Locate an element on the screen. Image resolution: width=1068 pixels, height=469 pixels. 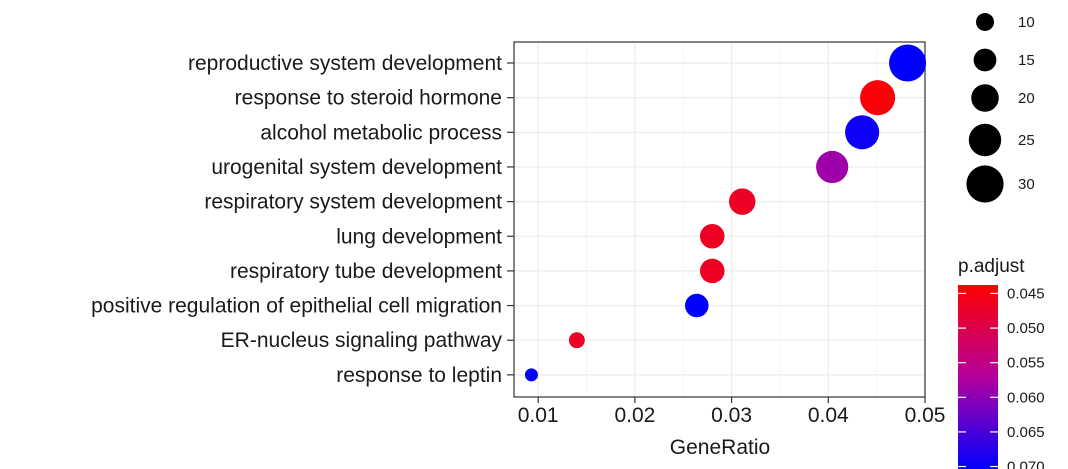
y-axis-label: reproductive system development is located at coordinates (345, 63).